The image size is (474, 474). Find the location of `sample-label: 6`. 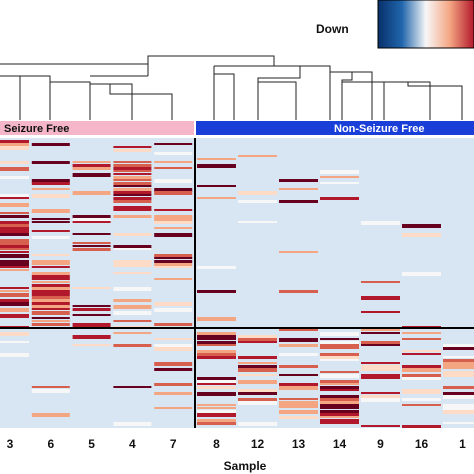

sample-label: 6 is located at coordinates (50, 444).